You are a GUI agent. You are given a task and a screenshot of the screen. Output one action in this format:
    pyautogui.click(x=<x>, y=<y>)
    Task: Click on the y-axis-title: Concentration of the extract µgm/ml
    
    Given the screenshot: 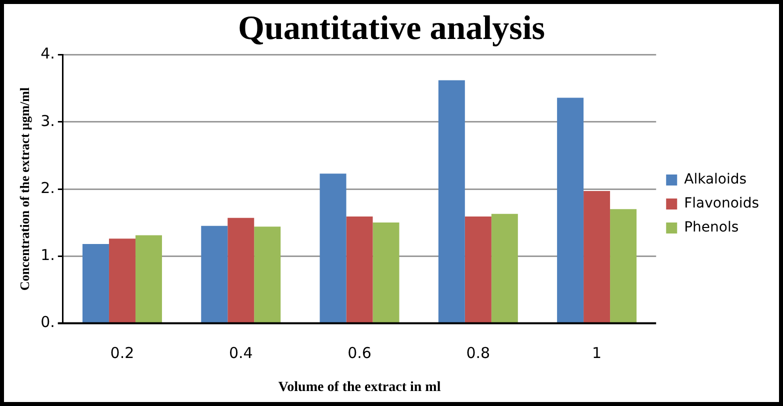 What is the action you would take?
    pyautogui.click(x=24, y=189)
    